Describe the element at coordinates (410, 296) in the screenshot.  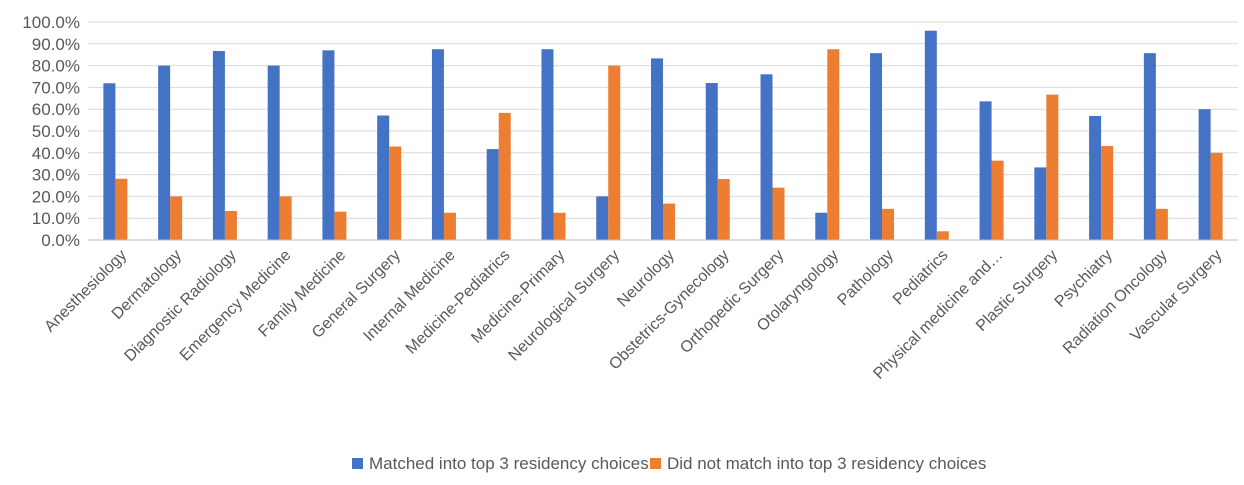
I see `x-tick-label: Internal Medicine` at that location.